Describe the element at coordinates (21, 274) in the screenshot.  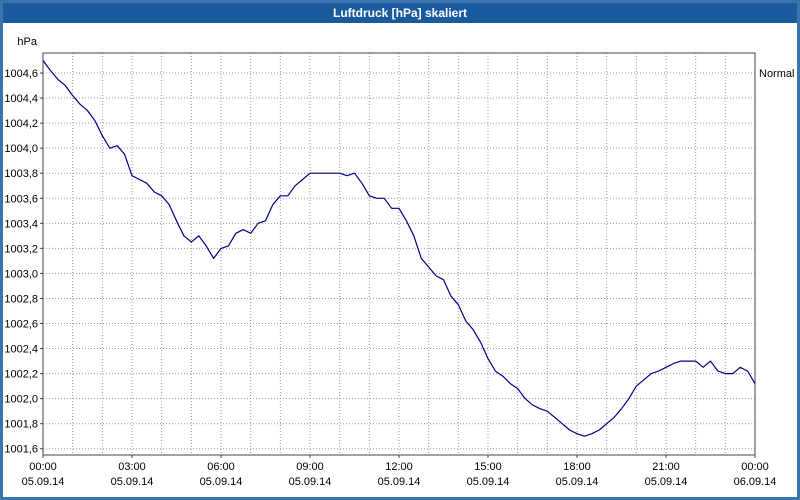
I see `svg-text: 1003,0` at that location.